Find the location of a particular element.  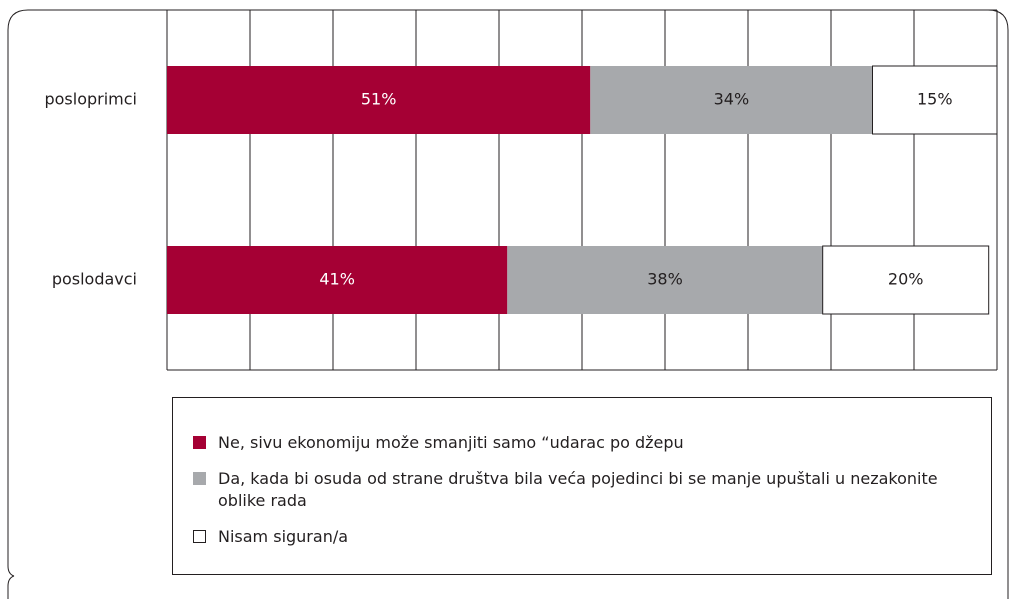

value-label: 51% is located at coordinates (379, 99).